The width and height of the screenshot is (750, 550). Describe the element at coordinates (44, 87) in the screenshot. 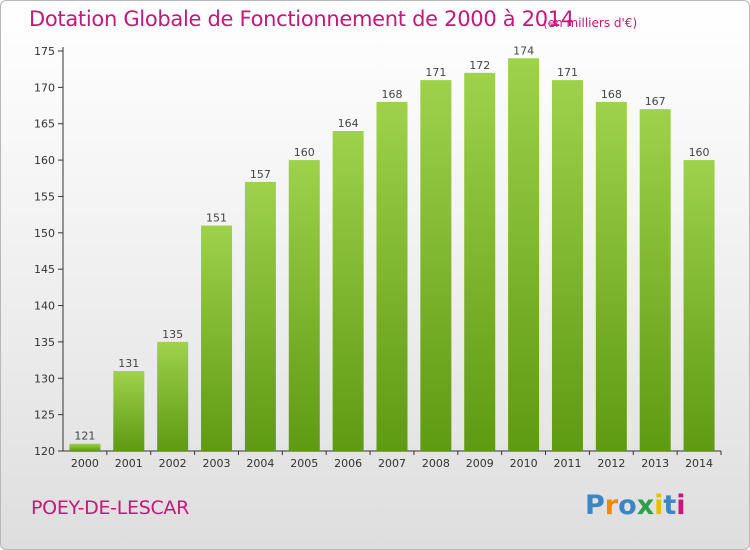

I see `y-tick-label: 170` at that location.